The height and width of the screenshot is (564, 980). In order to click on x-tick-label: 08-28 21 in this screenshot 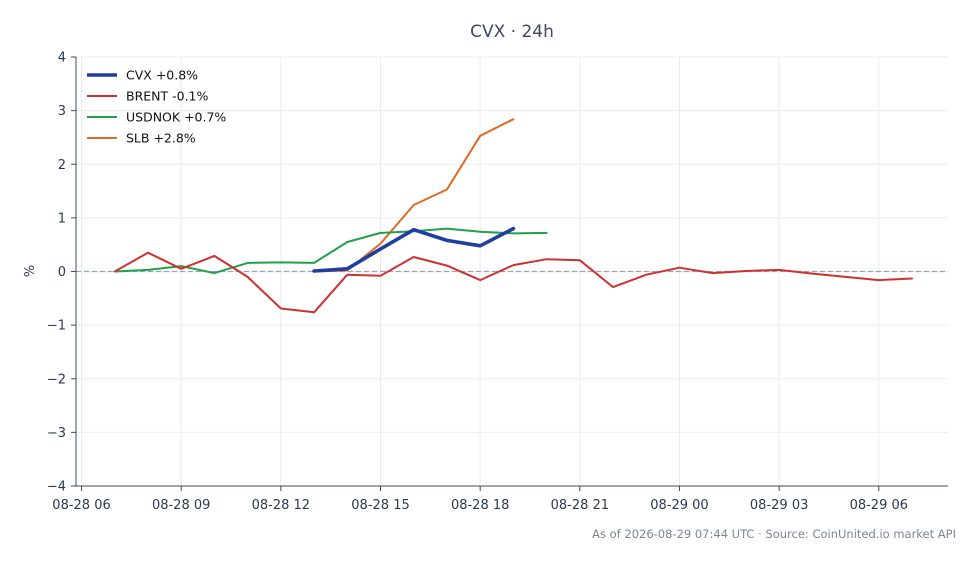, I will do `click(580, 505)`.